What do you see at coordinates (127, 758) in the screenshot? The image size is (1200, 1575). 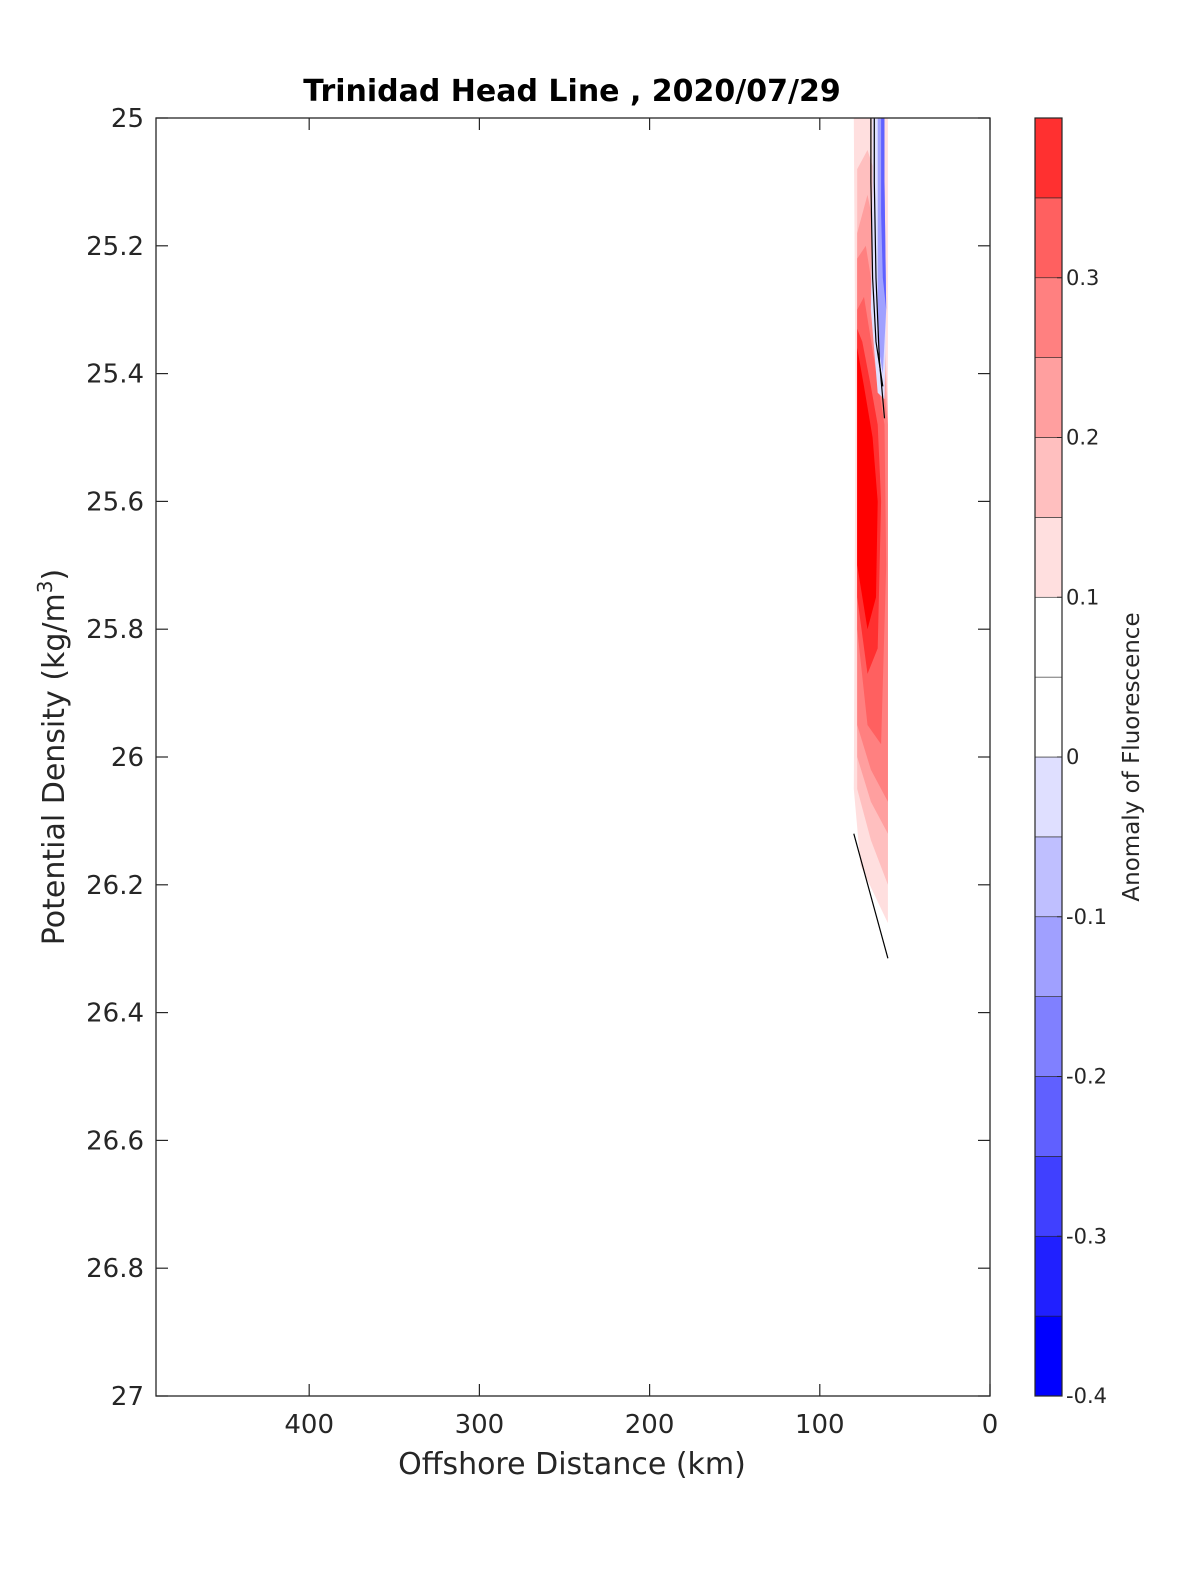 I see `y-tick-label: 26` at bounding box center [127, 758].